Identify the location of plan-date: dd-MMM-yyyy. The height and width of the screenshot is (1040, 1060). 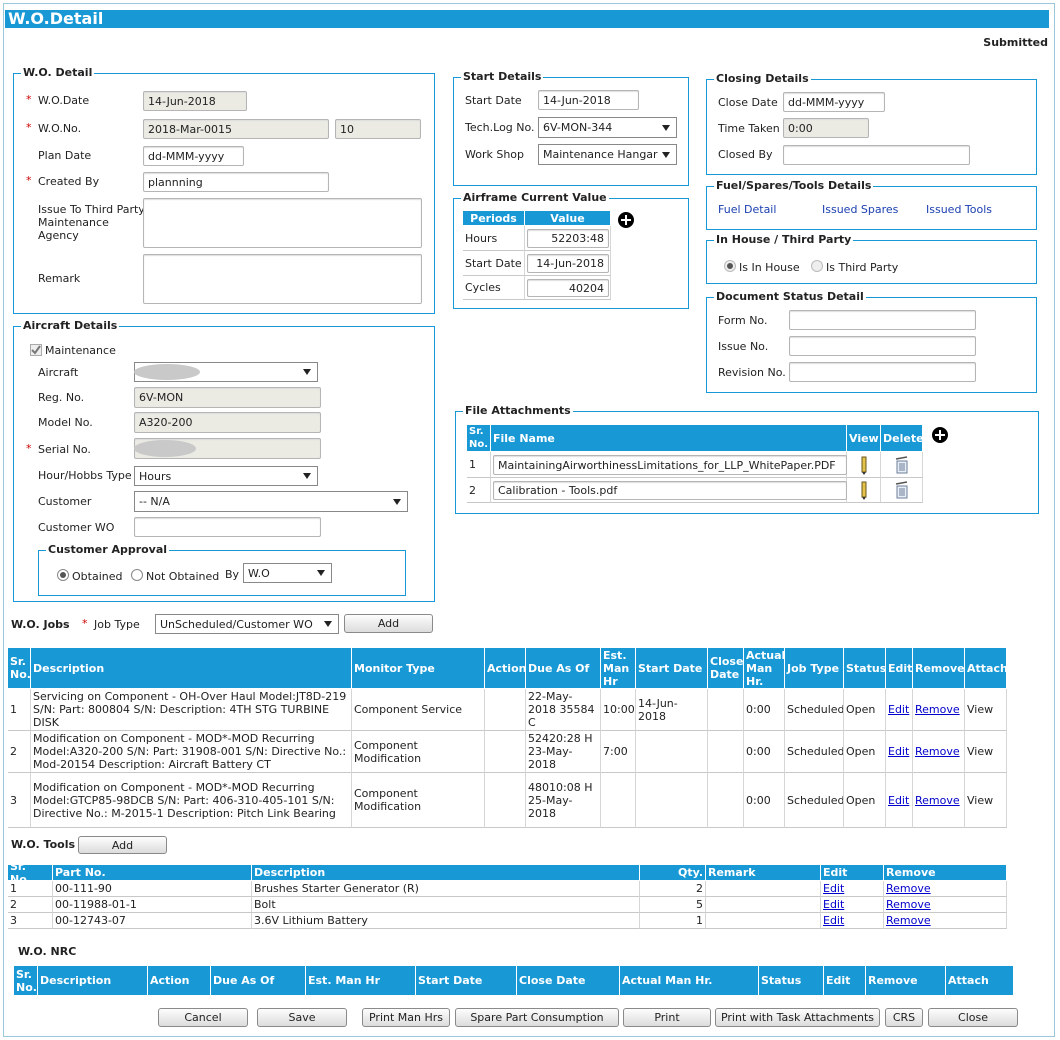
(193, 156).